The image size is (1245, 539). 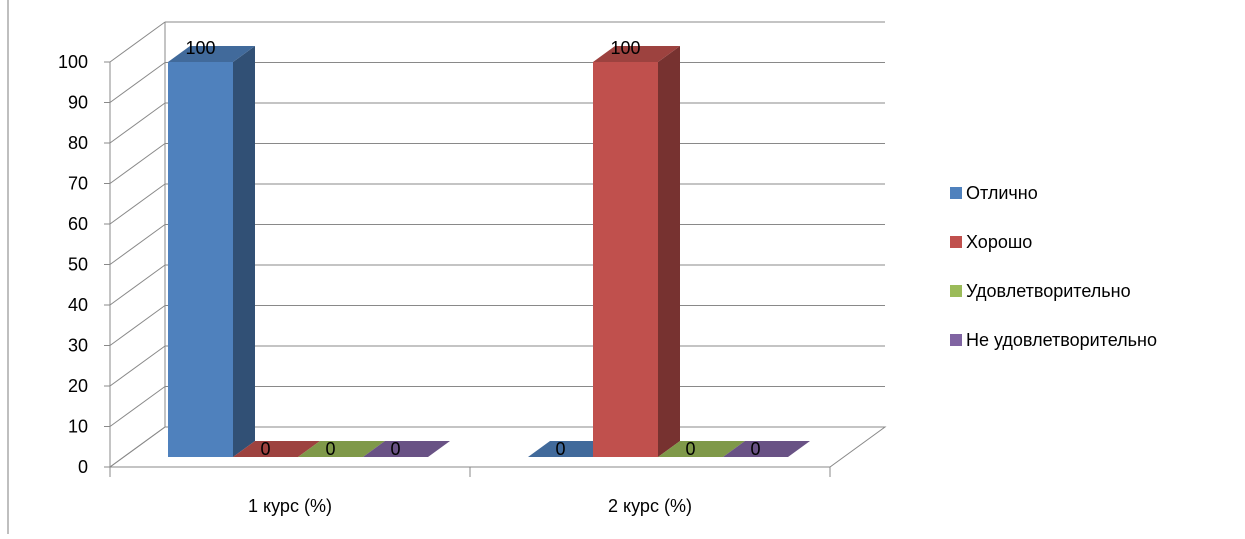 I want to click on legend-item: Отлично, so click(x=994, y=193).